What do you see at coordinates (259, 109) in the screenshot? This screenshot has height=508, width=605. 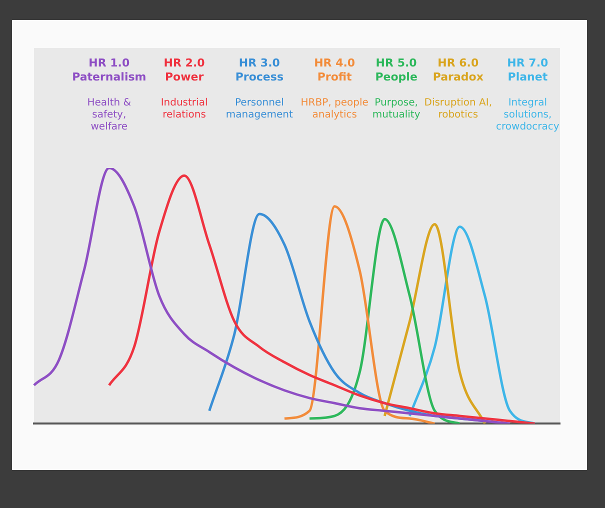 I see `text: Personnel management` at bounding box center [259, 109].